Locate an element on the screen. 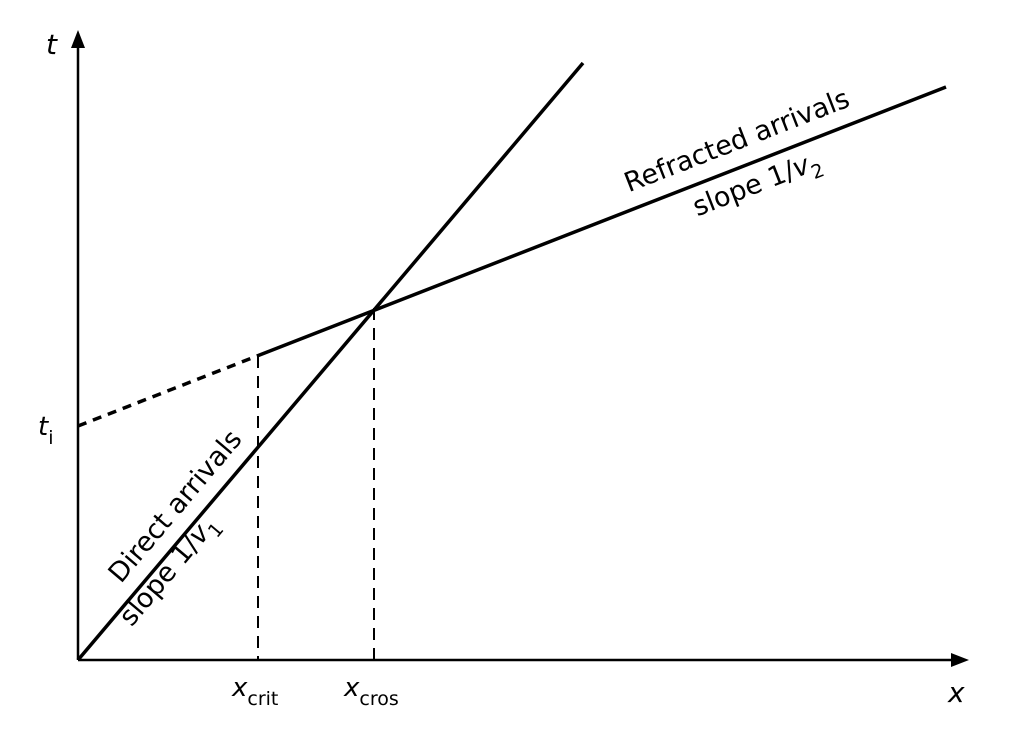 This screenshot has height=733, width=1012. intercept-extrapolation-line is located at coordinates (167, 391).